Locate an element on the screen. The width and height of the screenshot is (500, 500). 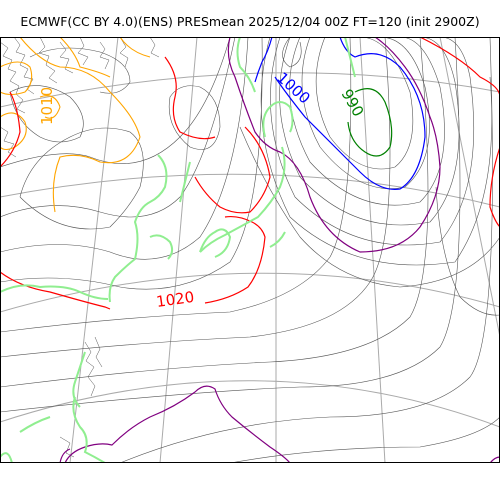
coastline-taiwan is located at coordinates (79, 379).